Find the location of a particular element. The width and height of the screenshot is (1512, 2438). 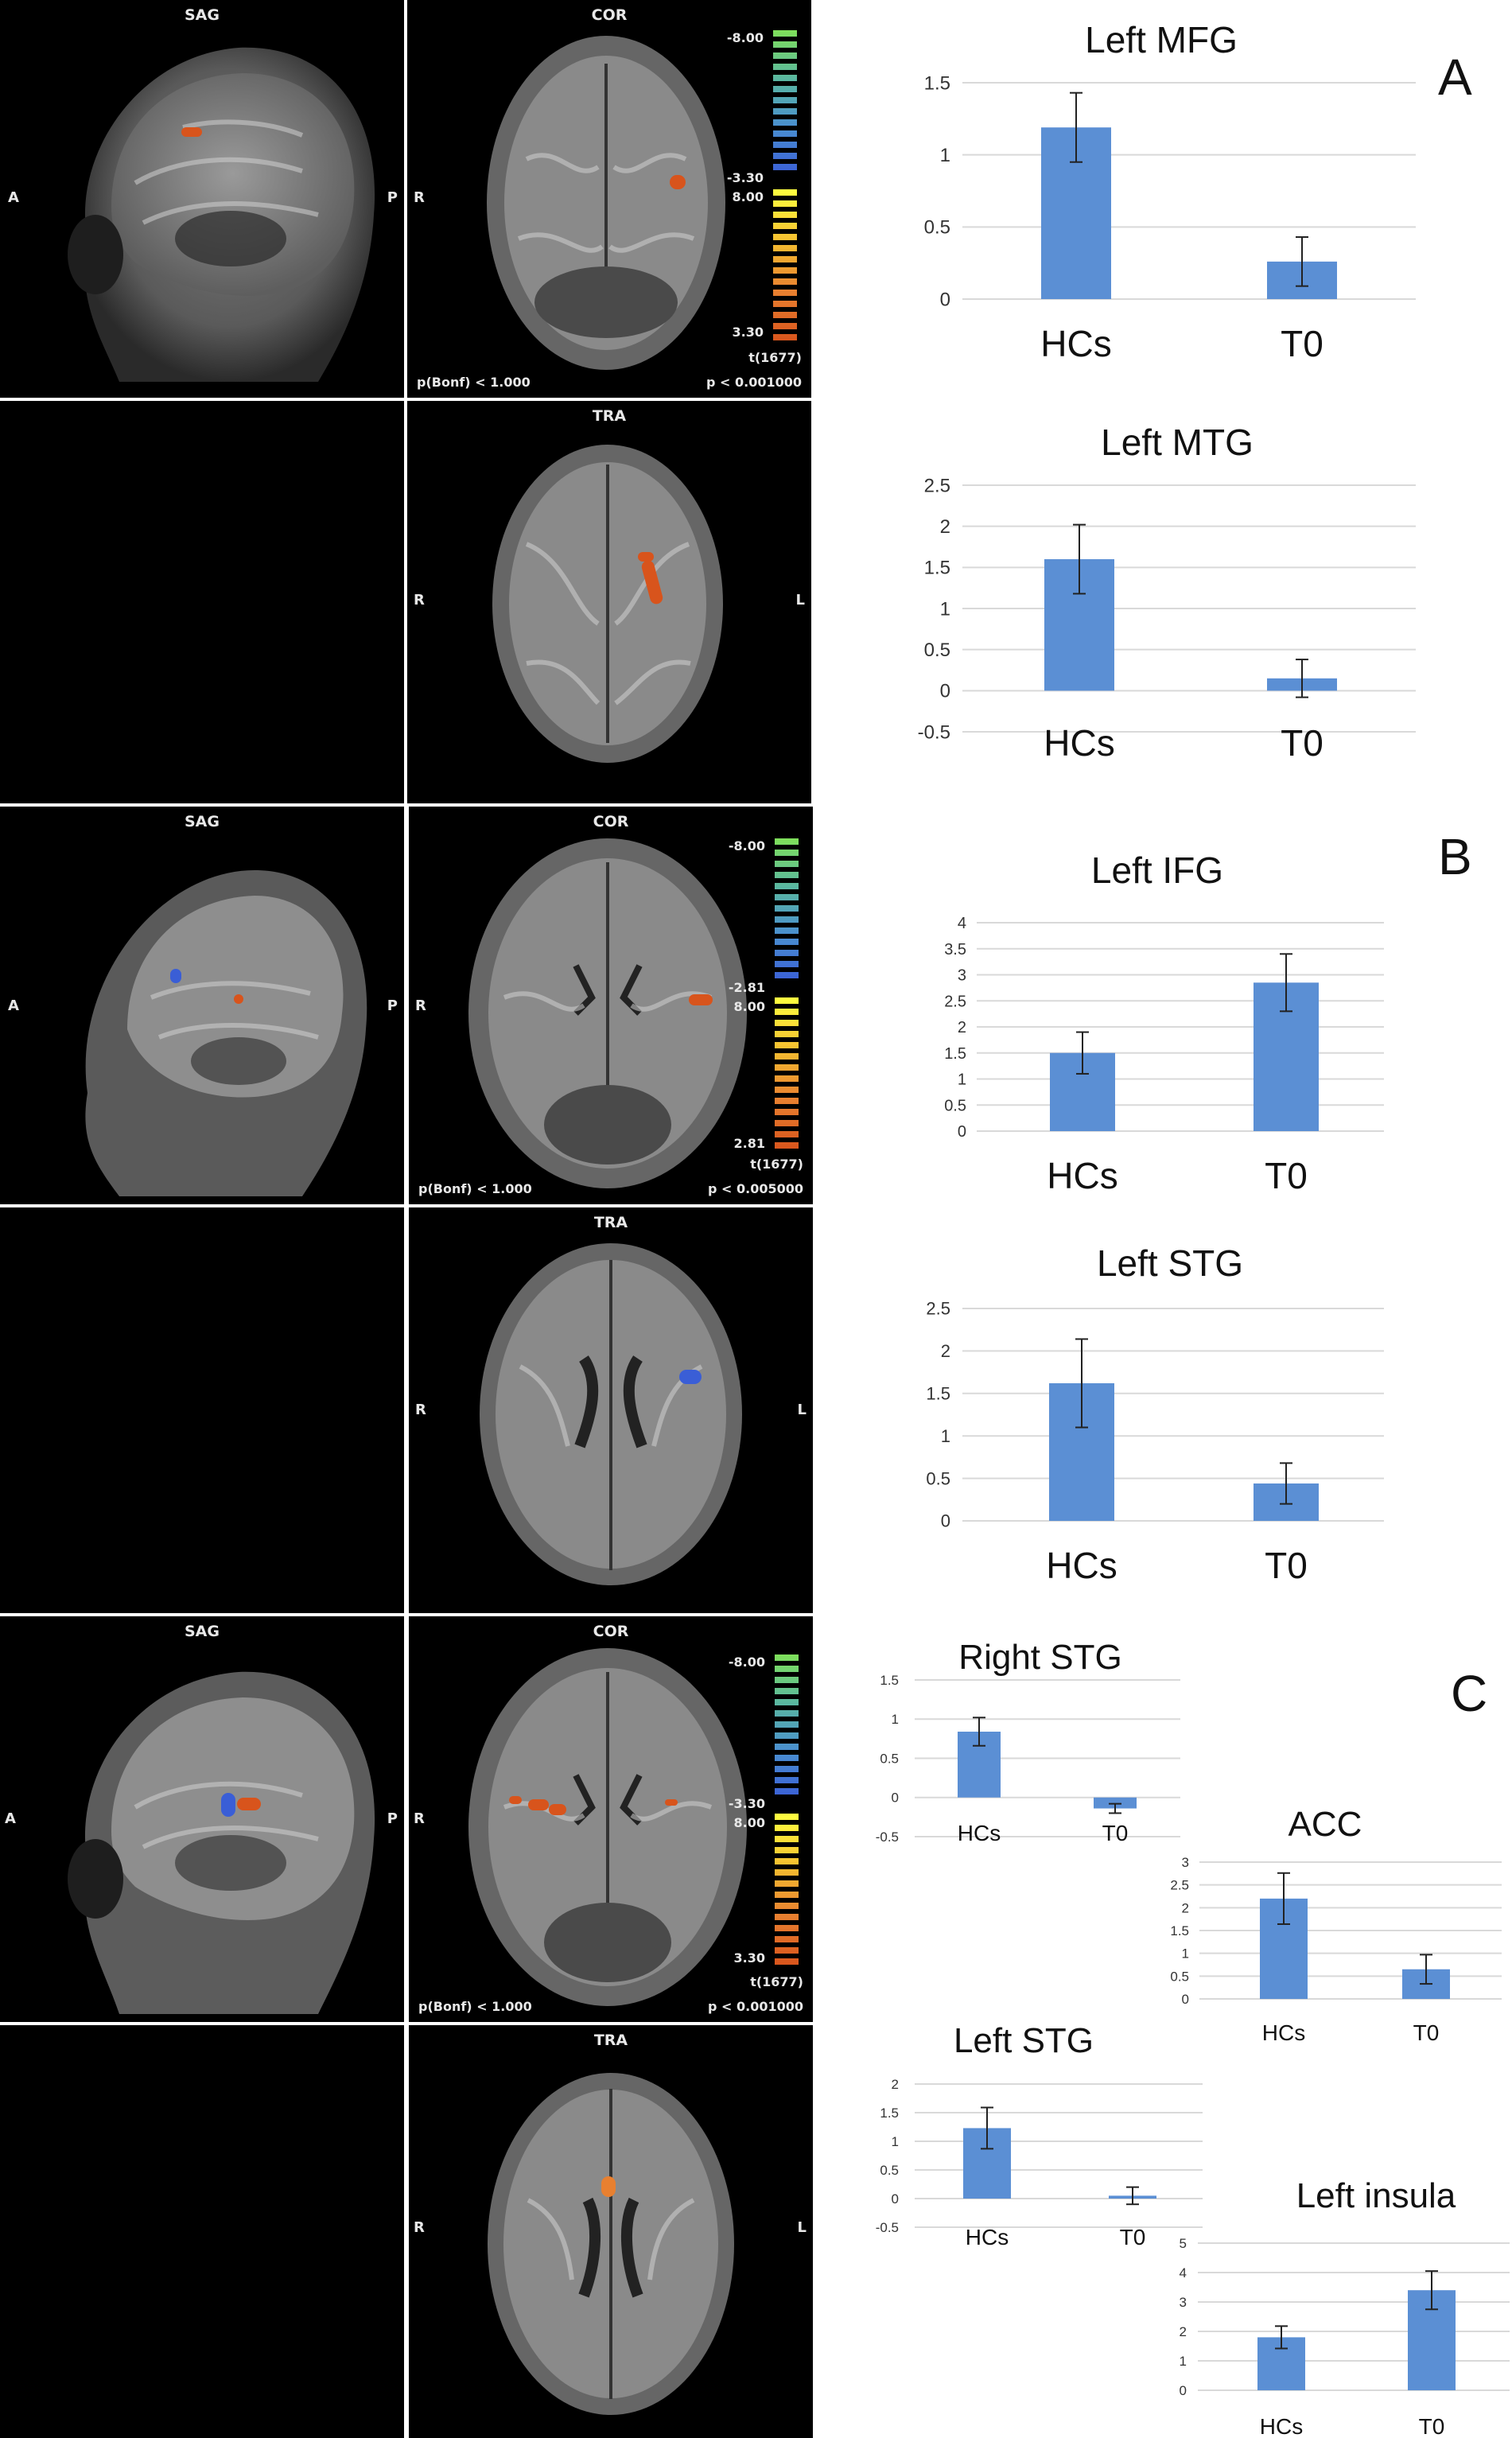

section-b-empty-panel is located at coordinates (202, 1410).